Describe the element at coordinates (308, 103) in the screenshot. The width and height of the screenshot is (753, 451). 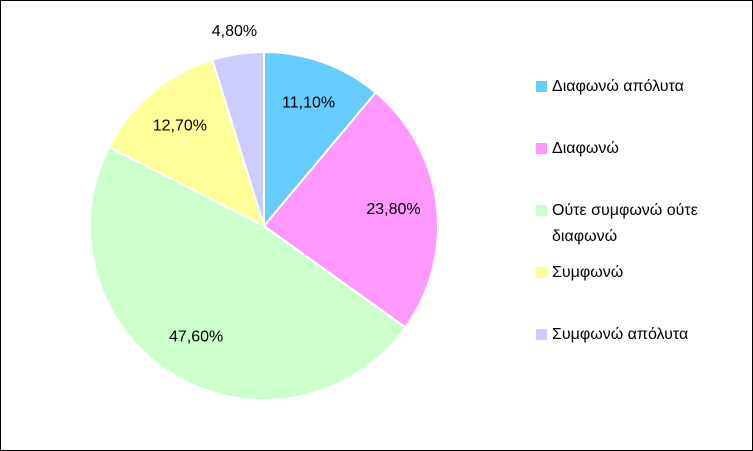
I see `data-label: 11,10%` at that location.